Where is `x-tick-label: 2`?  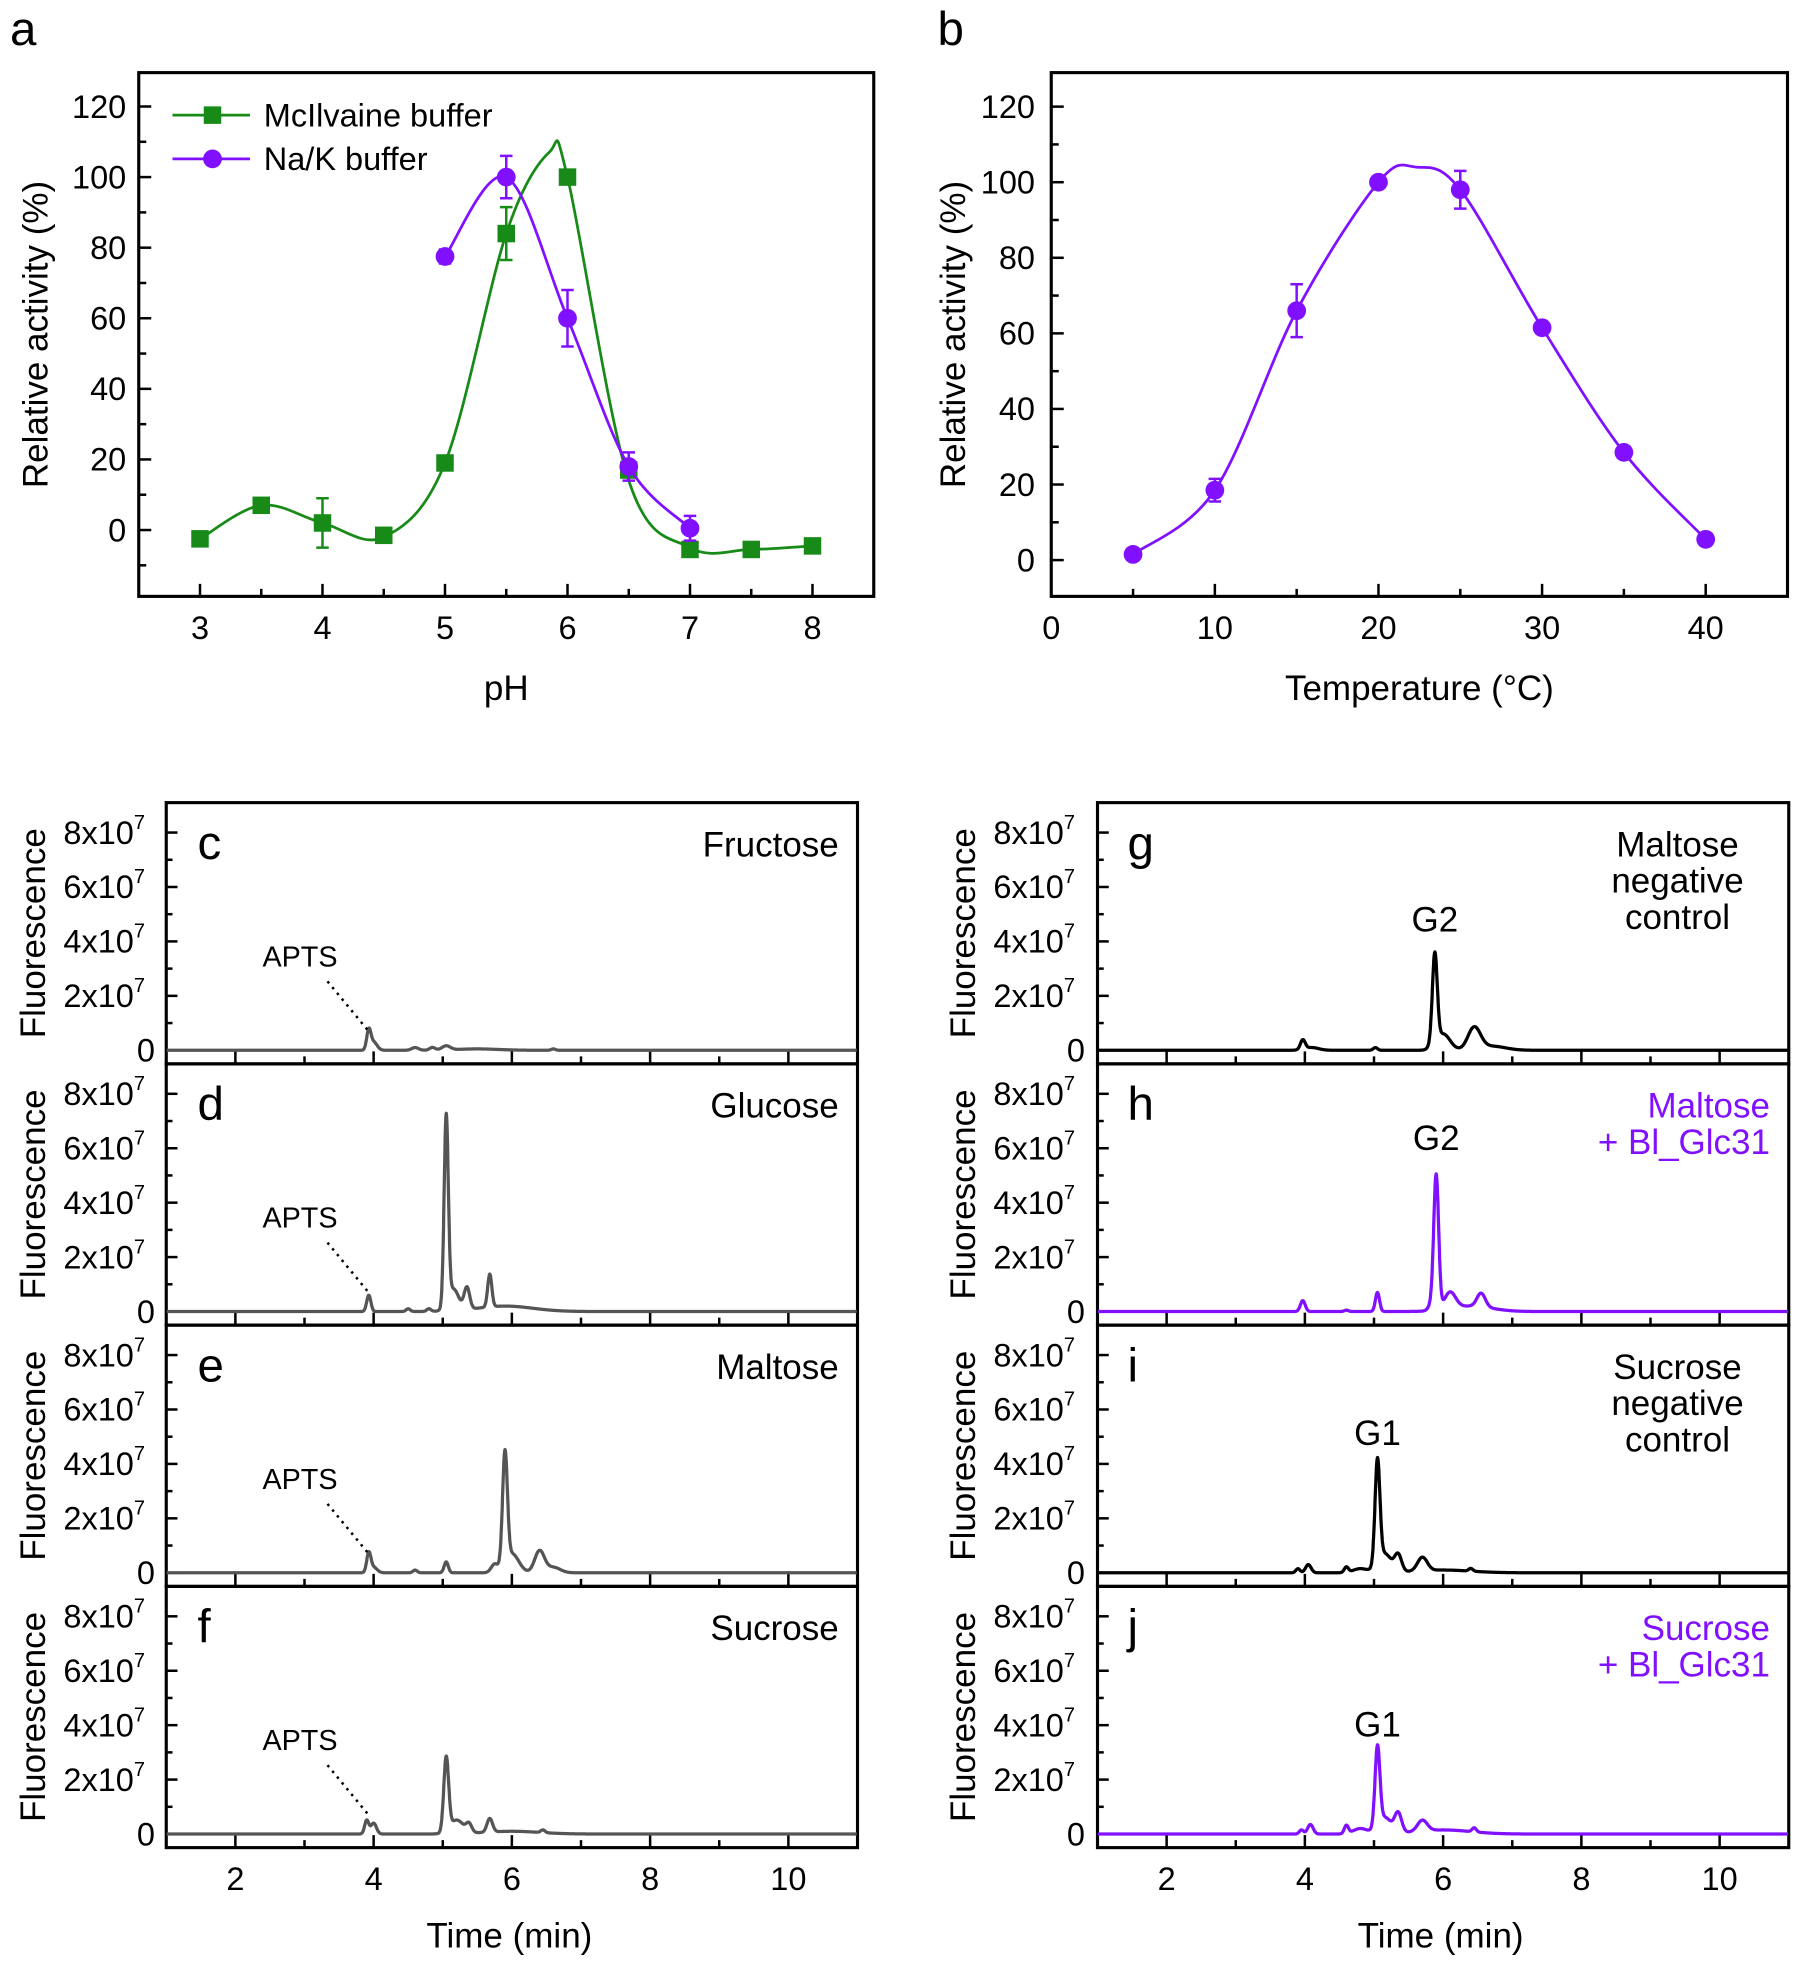
x-tick-label: 2 is located at coordinates (1167, 1879).